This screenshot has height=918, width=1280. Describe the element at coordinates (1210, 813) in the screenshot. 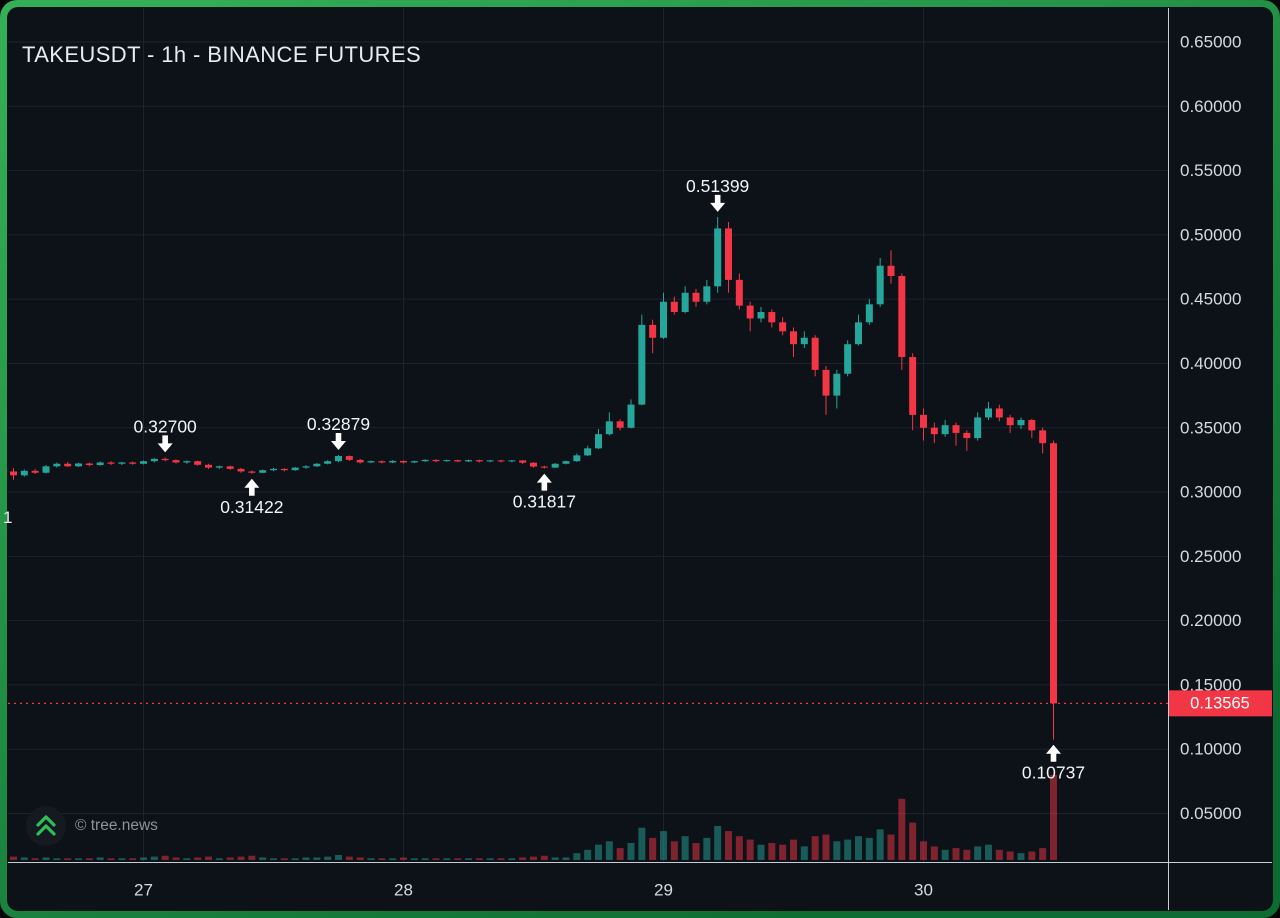

I see `price-tick-label: 0.05000` at that location.